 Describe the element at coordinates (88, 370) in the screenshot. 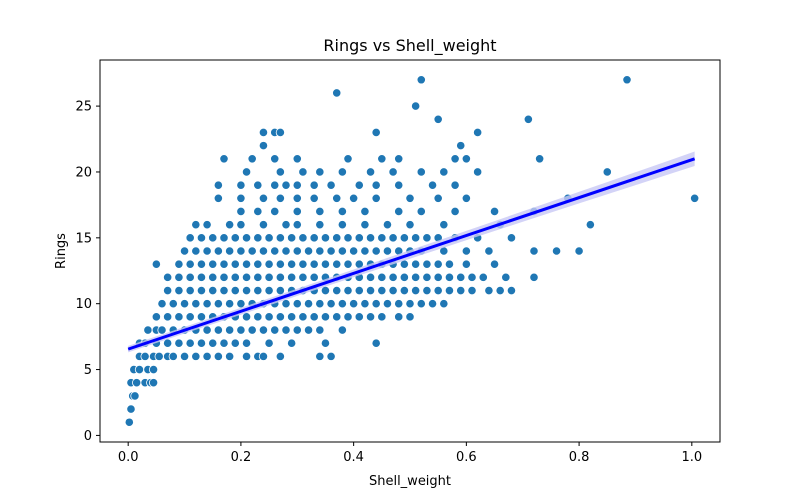

I see `y-tick-label: 5` at that location.